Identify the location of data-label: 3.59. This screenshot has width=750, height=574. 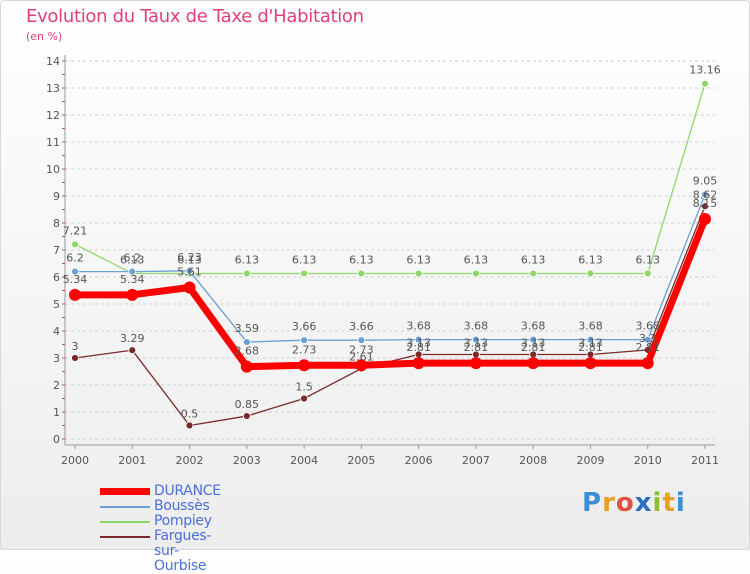
(247, 328).